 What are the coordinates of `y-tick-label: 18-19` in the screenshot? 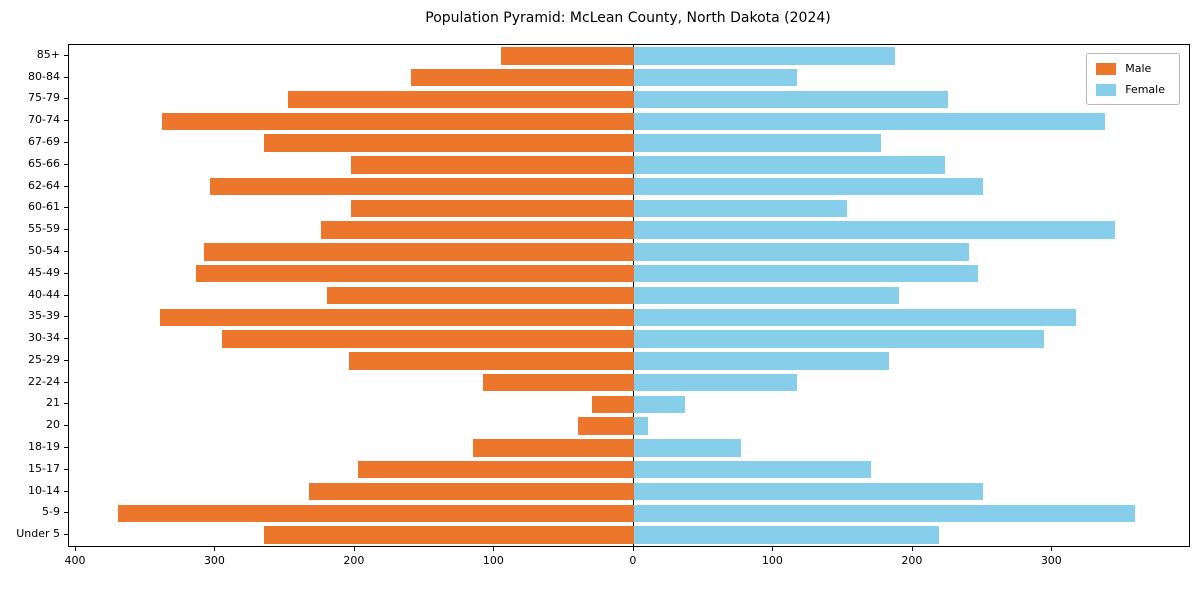 It's located at (44, 446).